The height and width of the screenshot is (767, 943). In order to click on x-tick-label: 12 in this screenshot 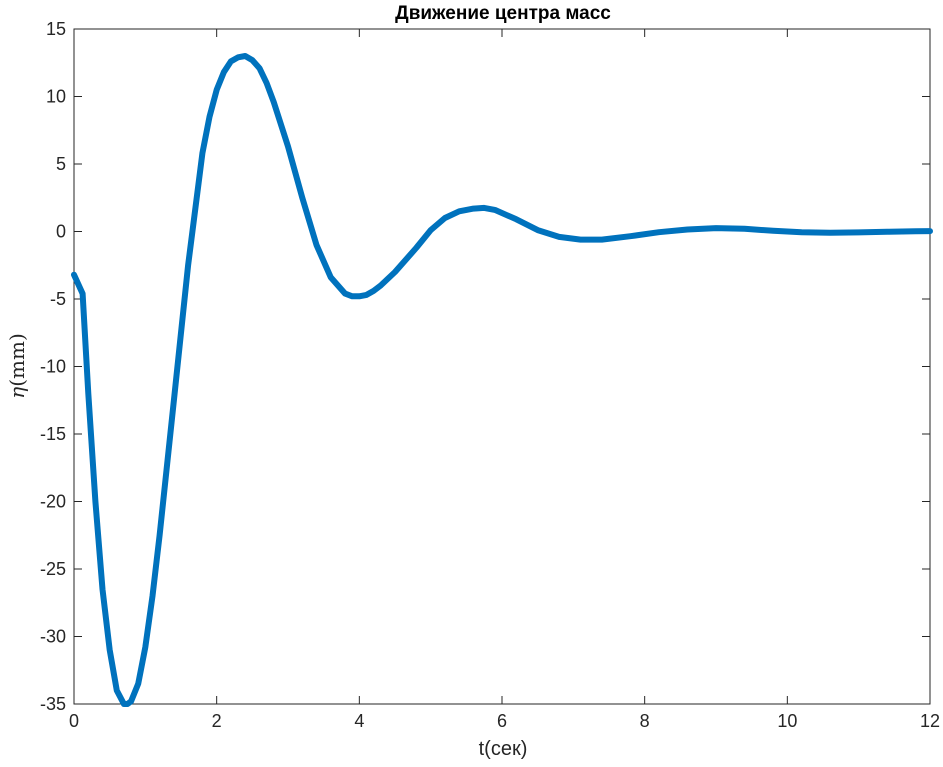, I will do `click(930, 721)`.